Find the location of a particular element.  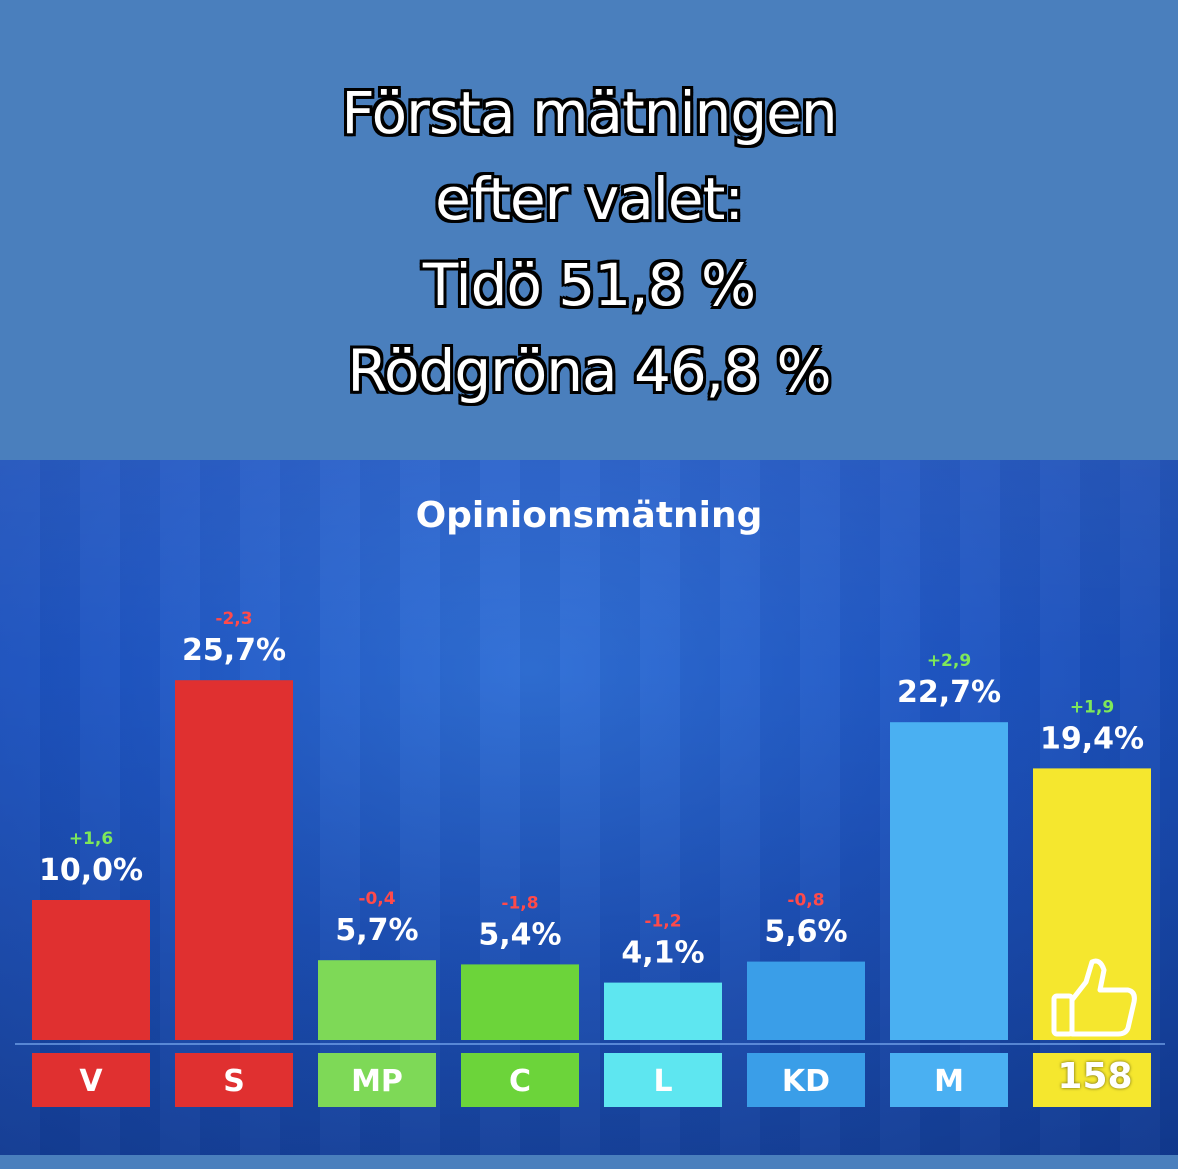

bar-v is located at coordinates (91, 970).